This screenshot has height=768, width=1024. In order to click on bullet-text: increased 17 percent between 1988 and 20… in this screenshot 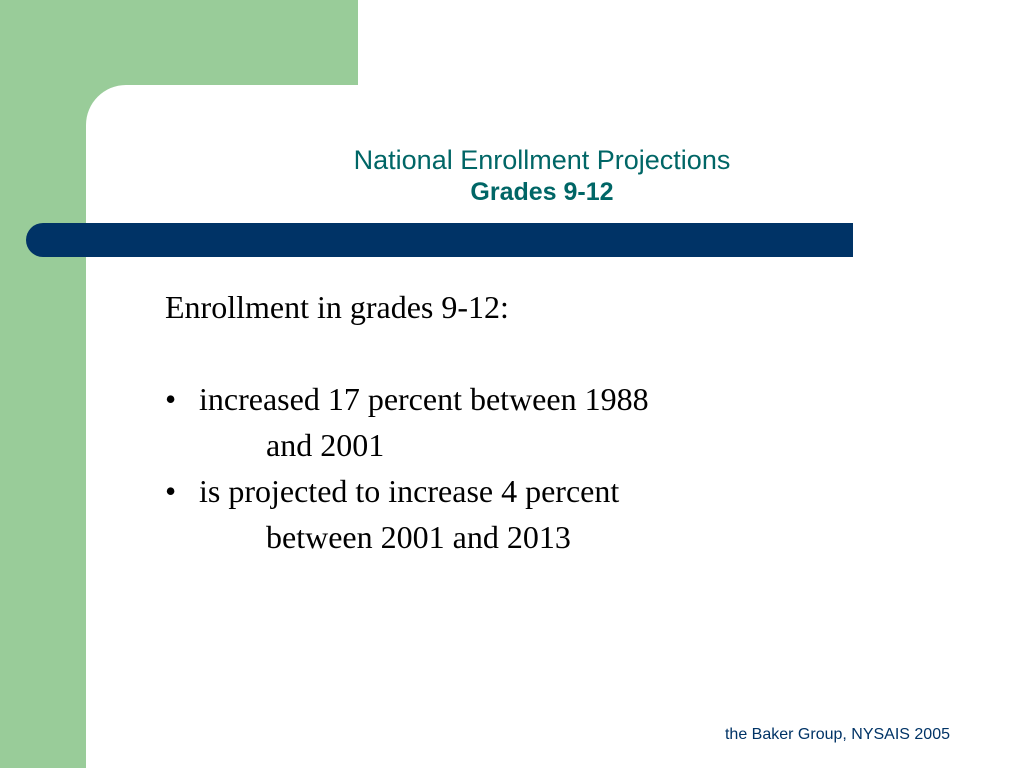, I will do `click(532, 422)`.